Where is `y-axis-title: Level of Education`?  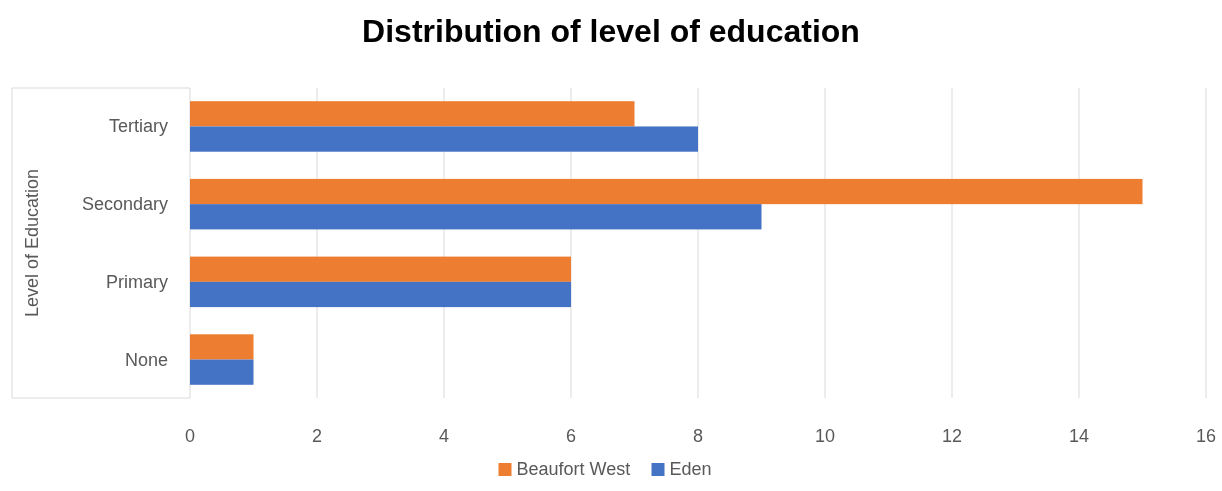
y-axis-title: Level of Education is located at coordinates (32, 243).